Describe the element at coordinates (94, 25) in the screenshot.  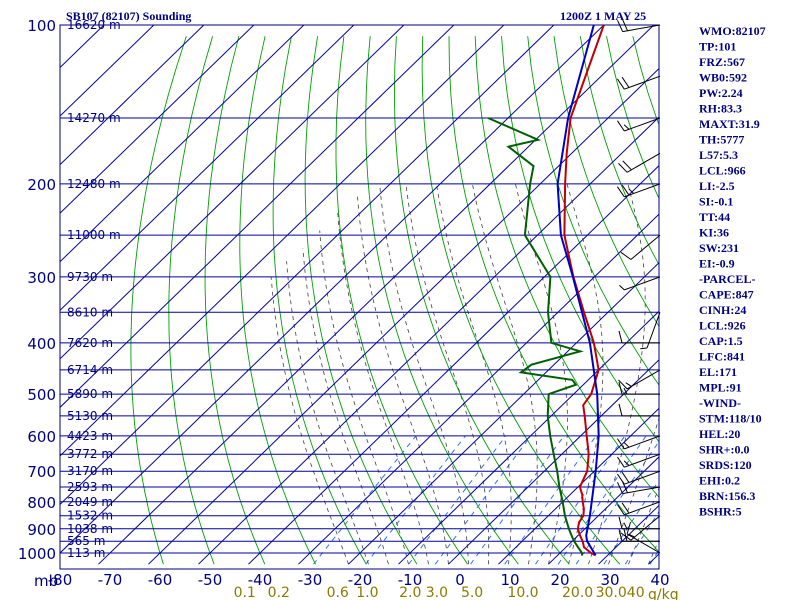
I see `height-label: 16620 m` at that location.